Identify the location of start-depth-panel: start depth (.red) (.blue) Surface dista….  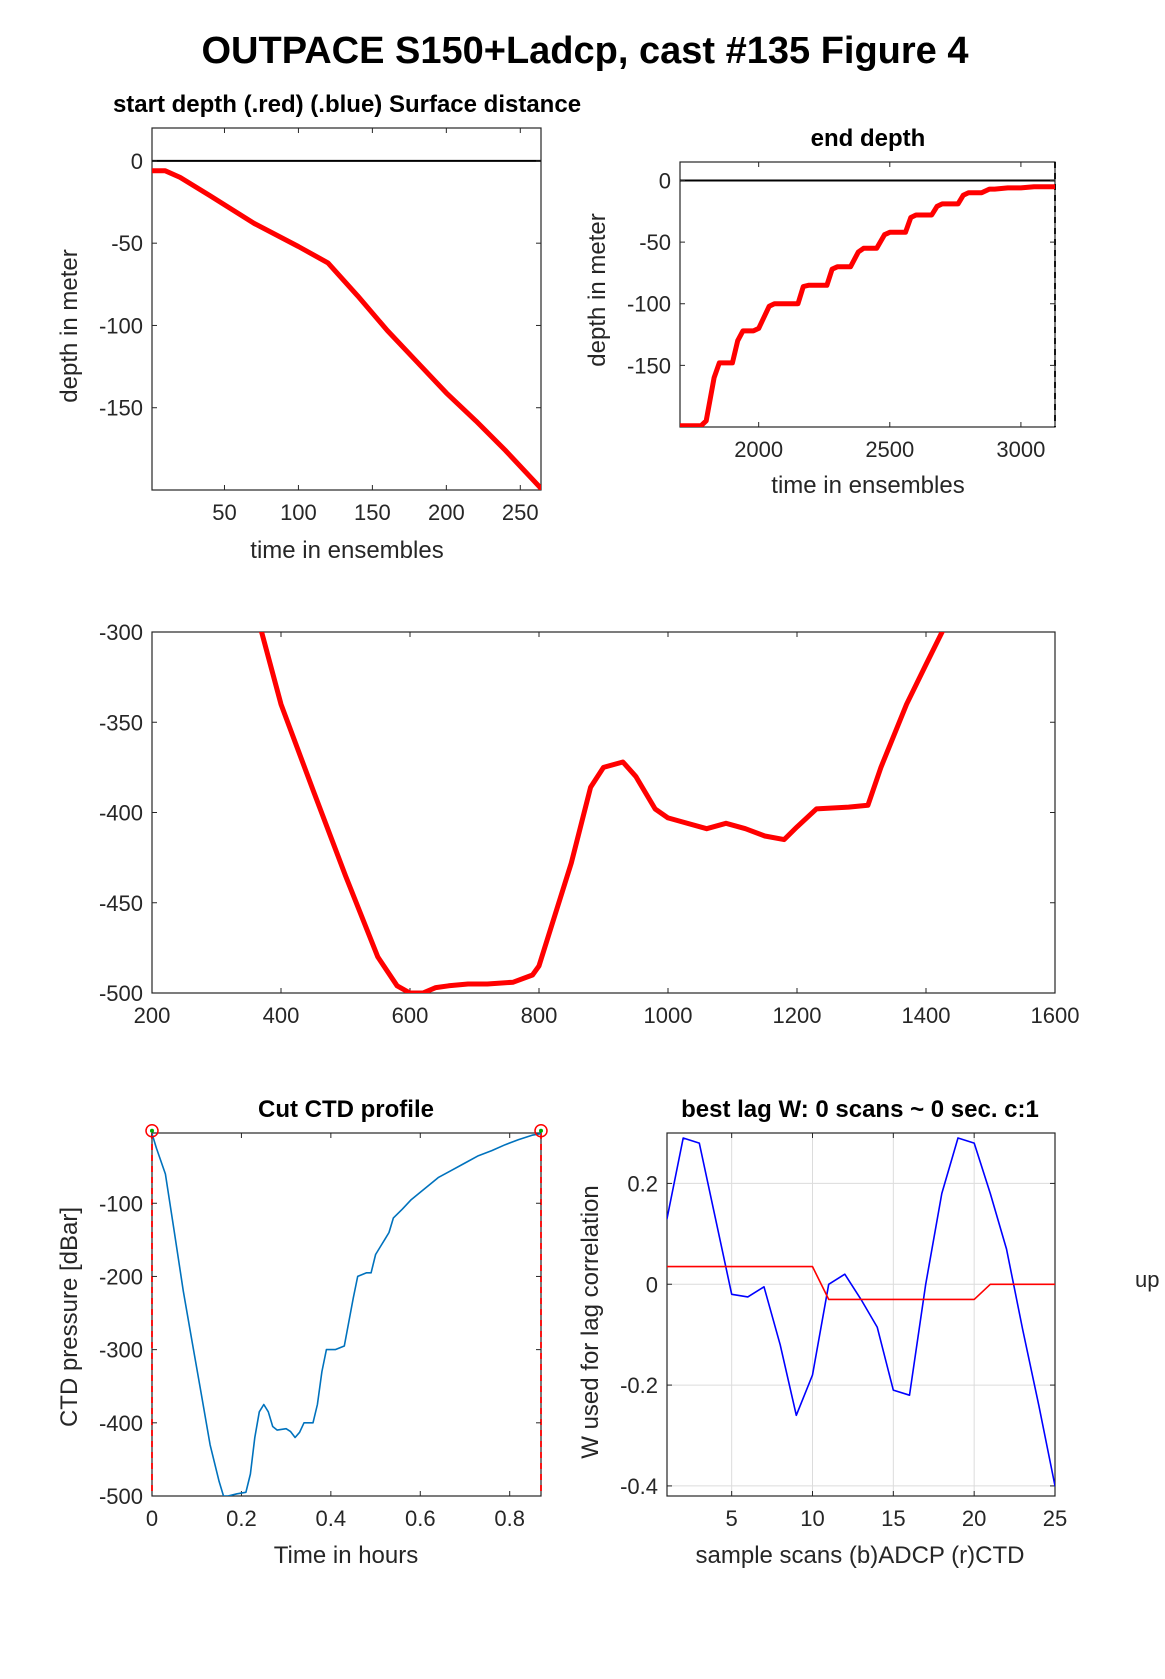
(318, 327).